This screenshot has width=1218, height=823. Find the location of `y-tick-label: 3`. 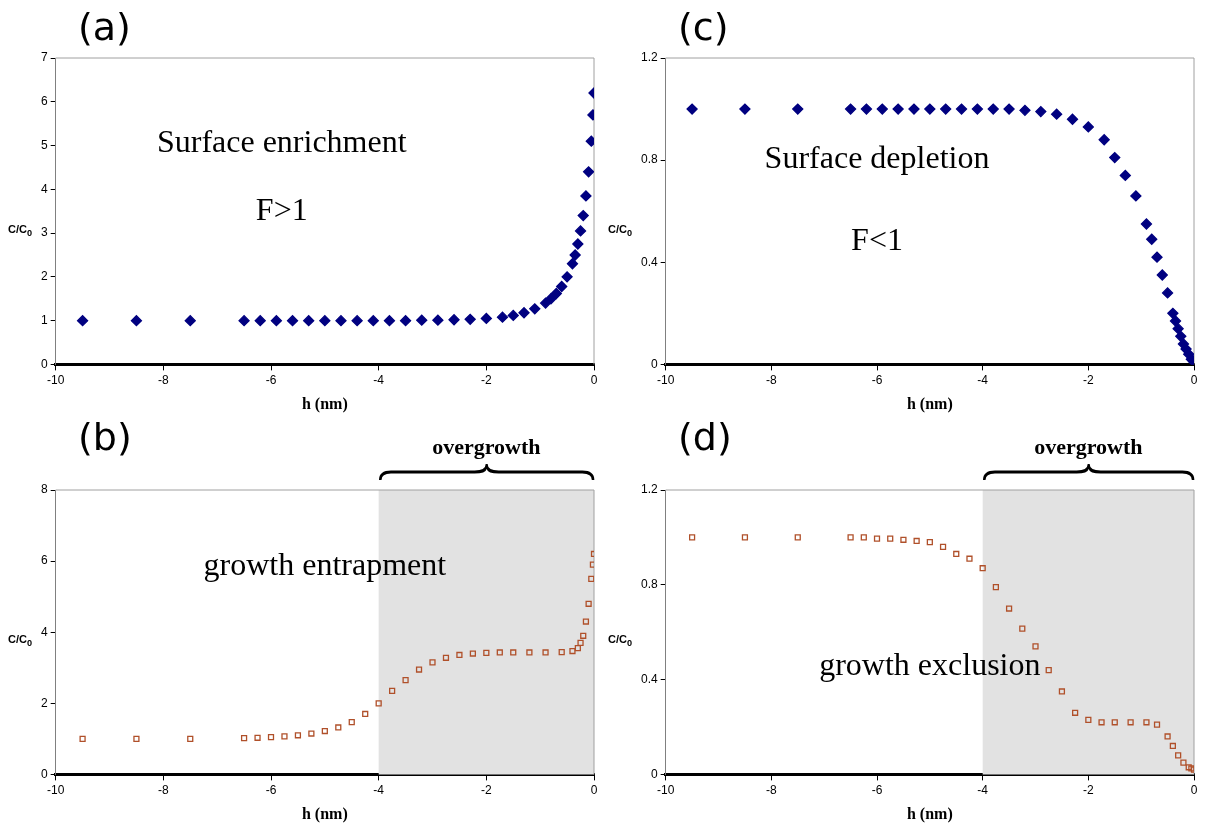

y-tick-label: 3 is located at coordinates (44, 232).